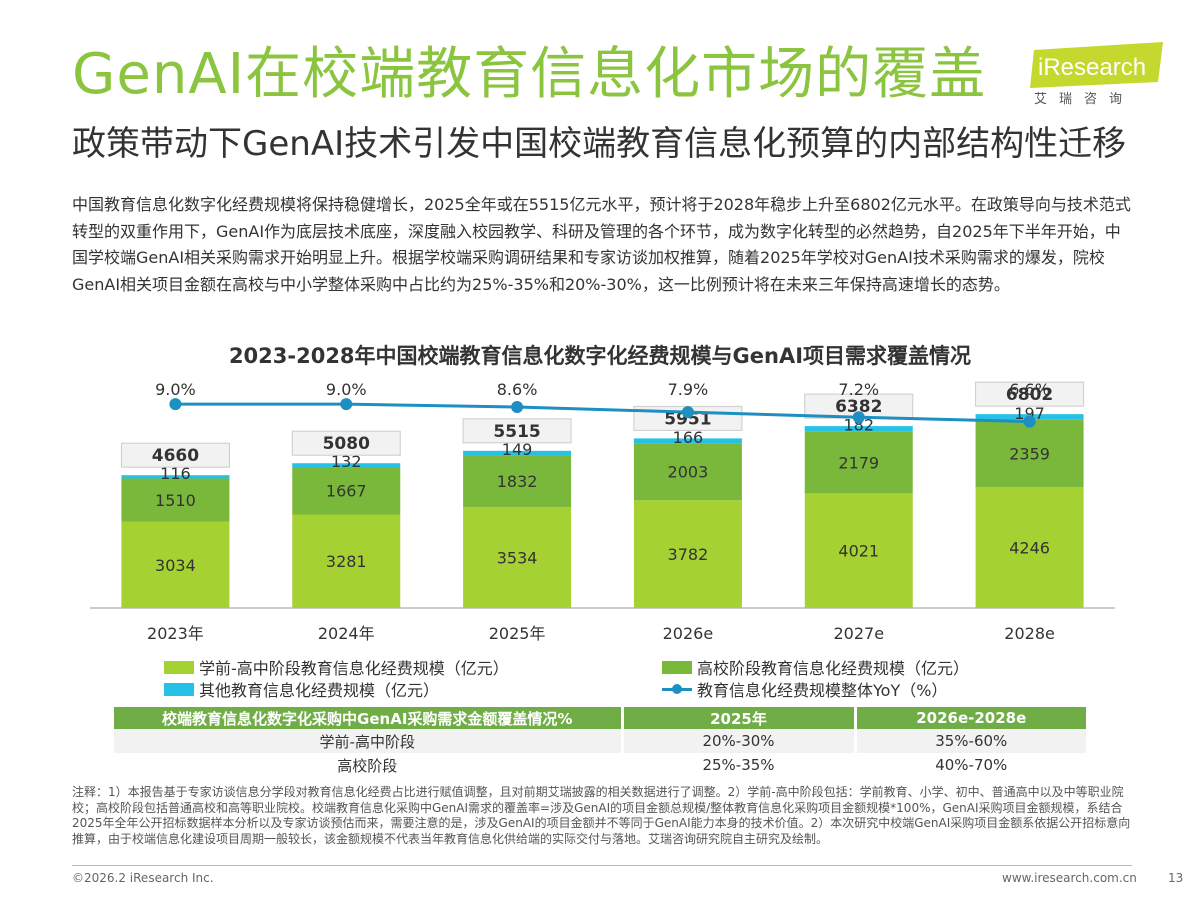 This screenshot has width=1200, height=900. Describe the element at coordinates (677, 689) in the screenshot. I see `legend-swatch-yoy` at that location.